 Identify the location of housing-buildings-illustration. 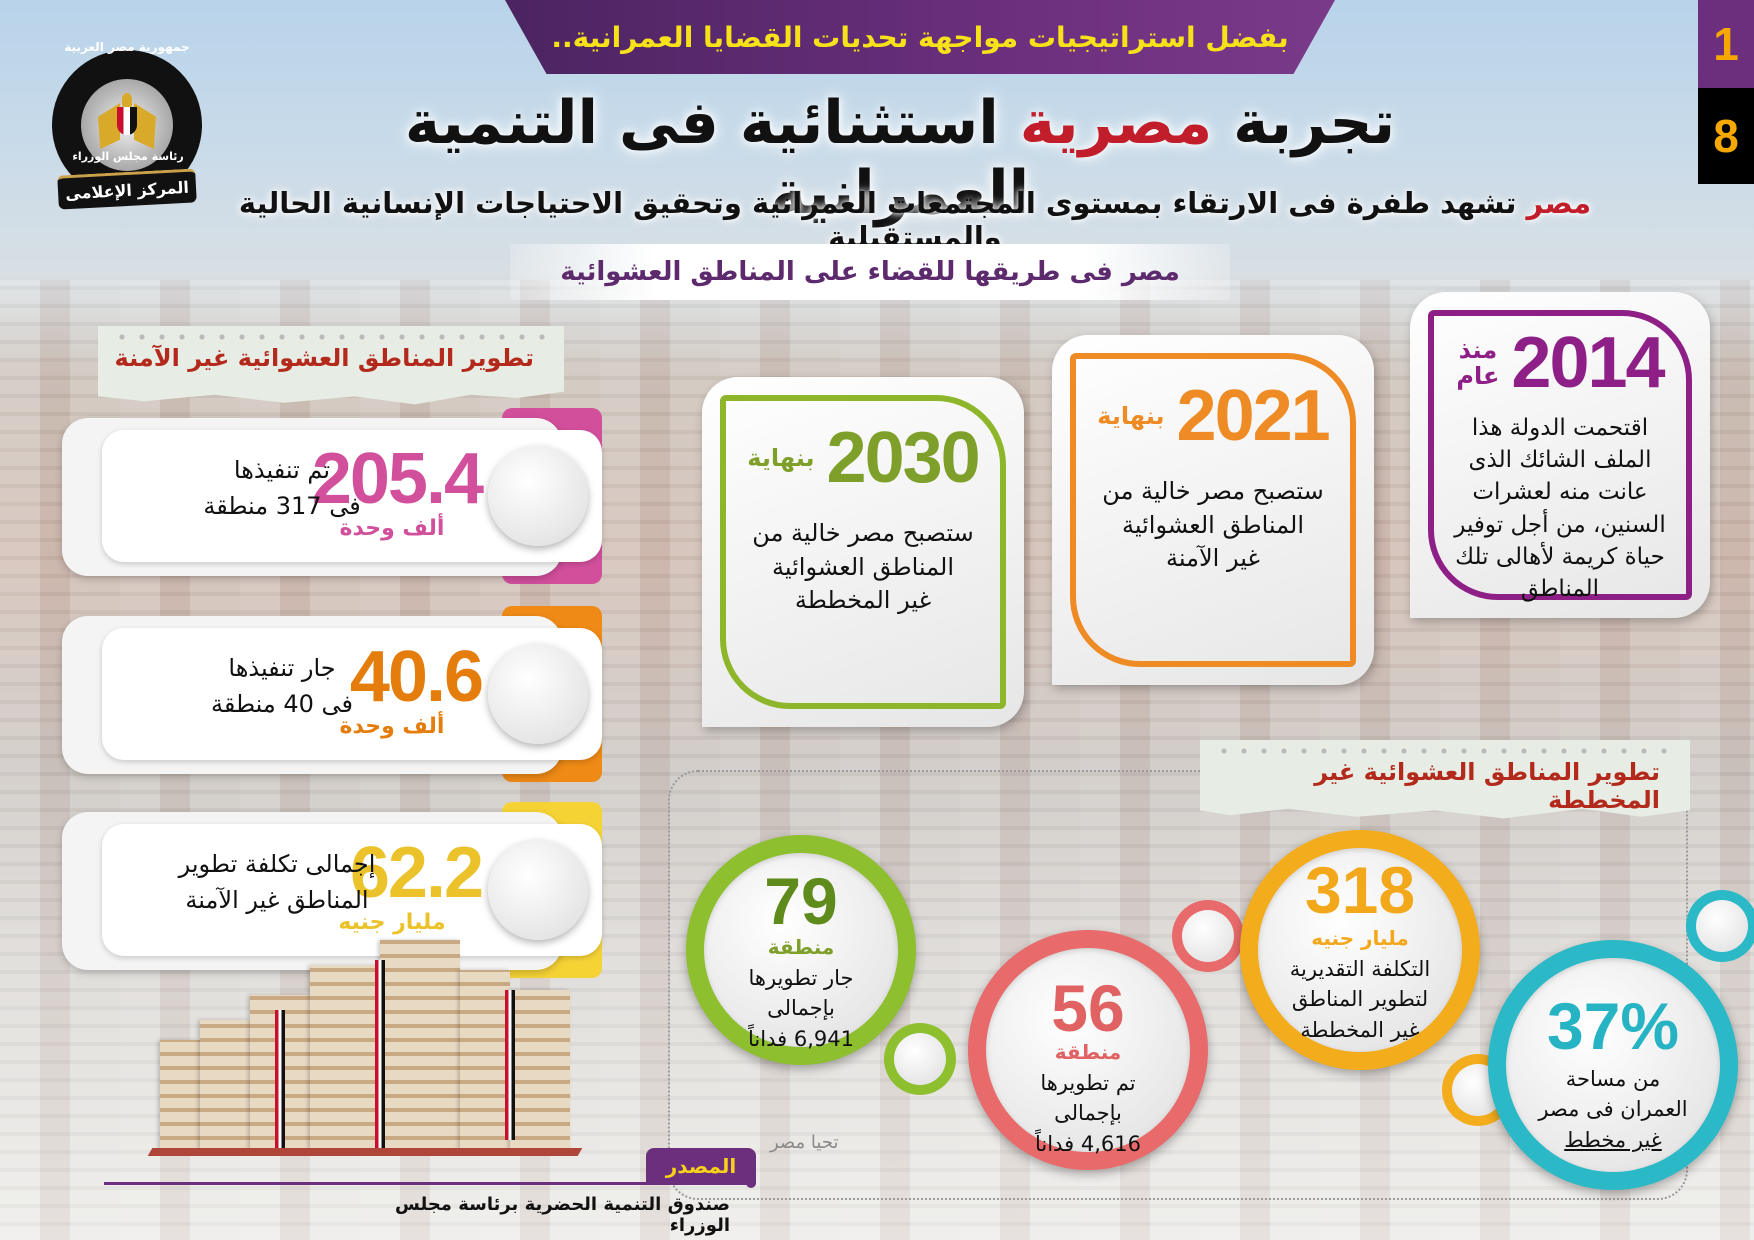
(346, 1048).